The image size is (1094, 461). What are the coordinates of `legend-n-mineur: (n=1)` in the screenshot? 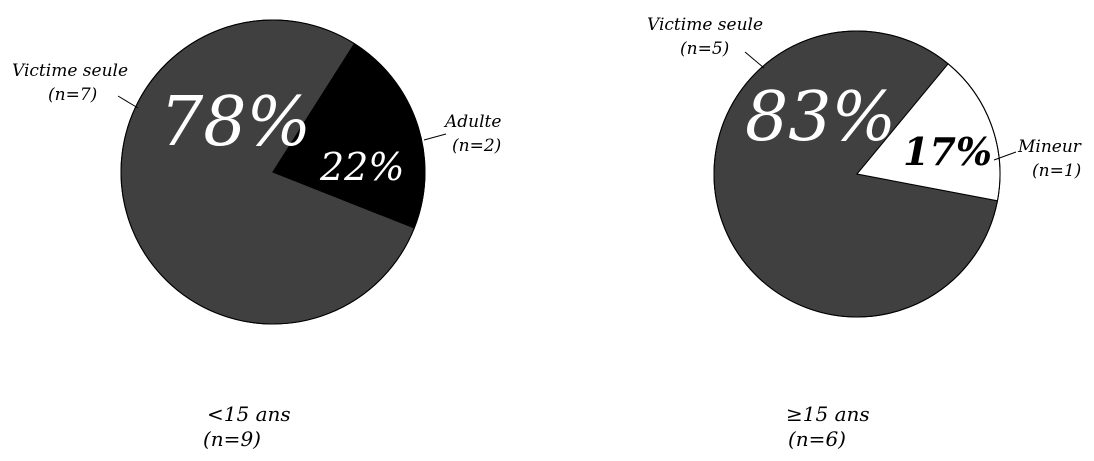 It's located at (1056, 171).